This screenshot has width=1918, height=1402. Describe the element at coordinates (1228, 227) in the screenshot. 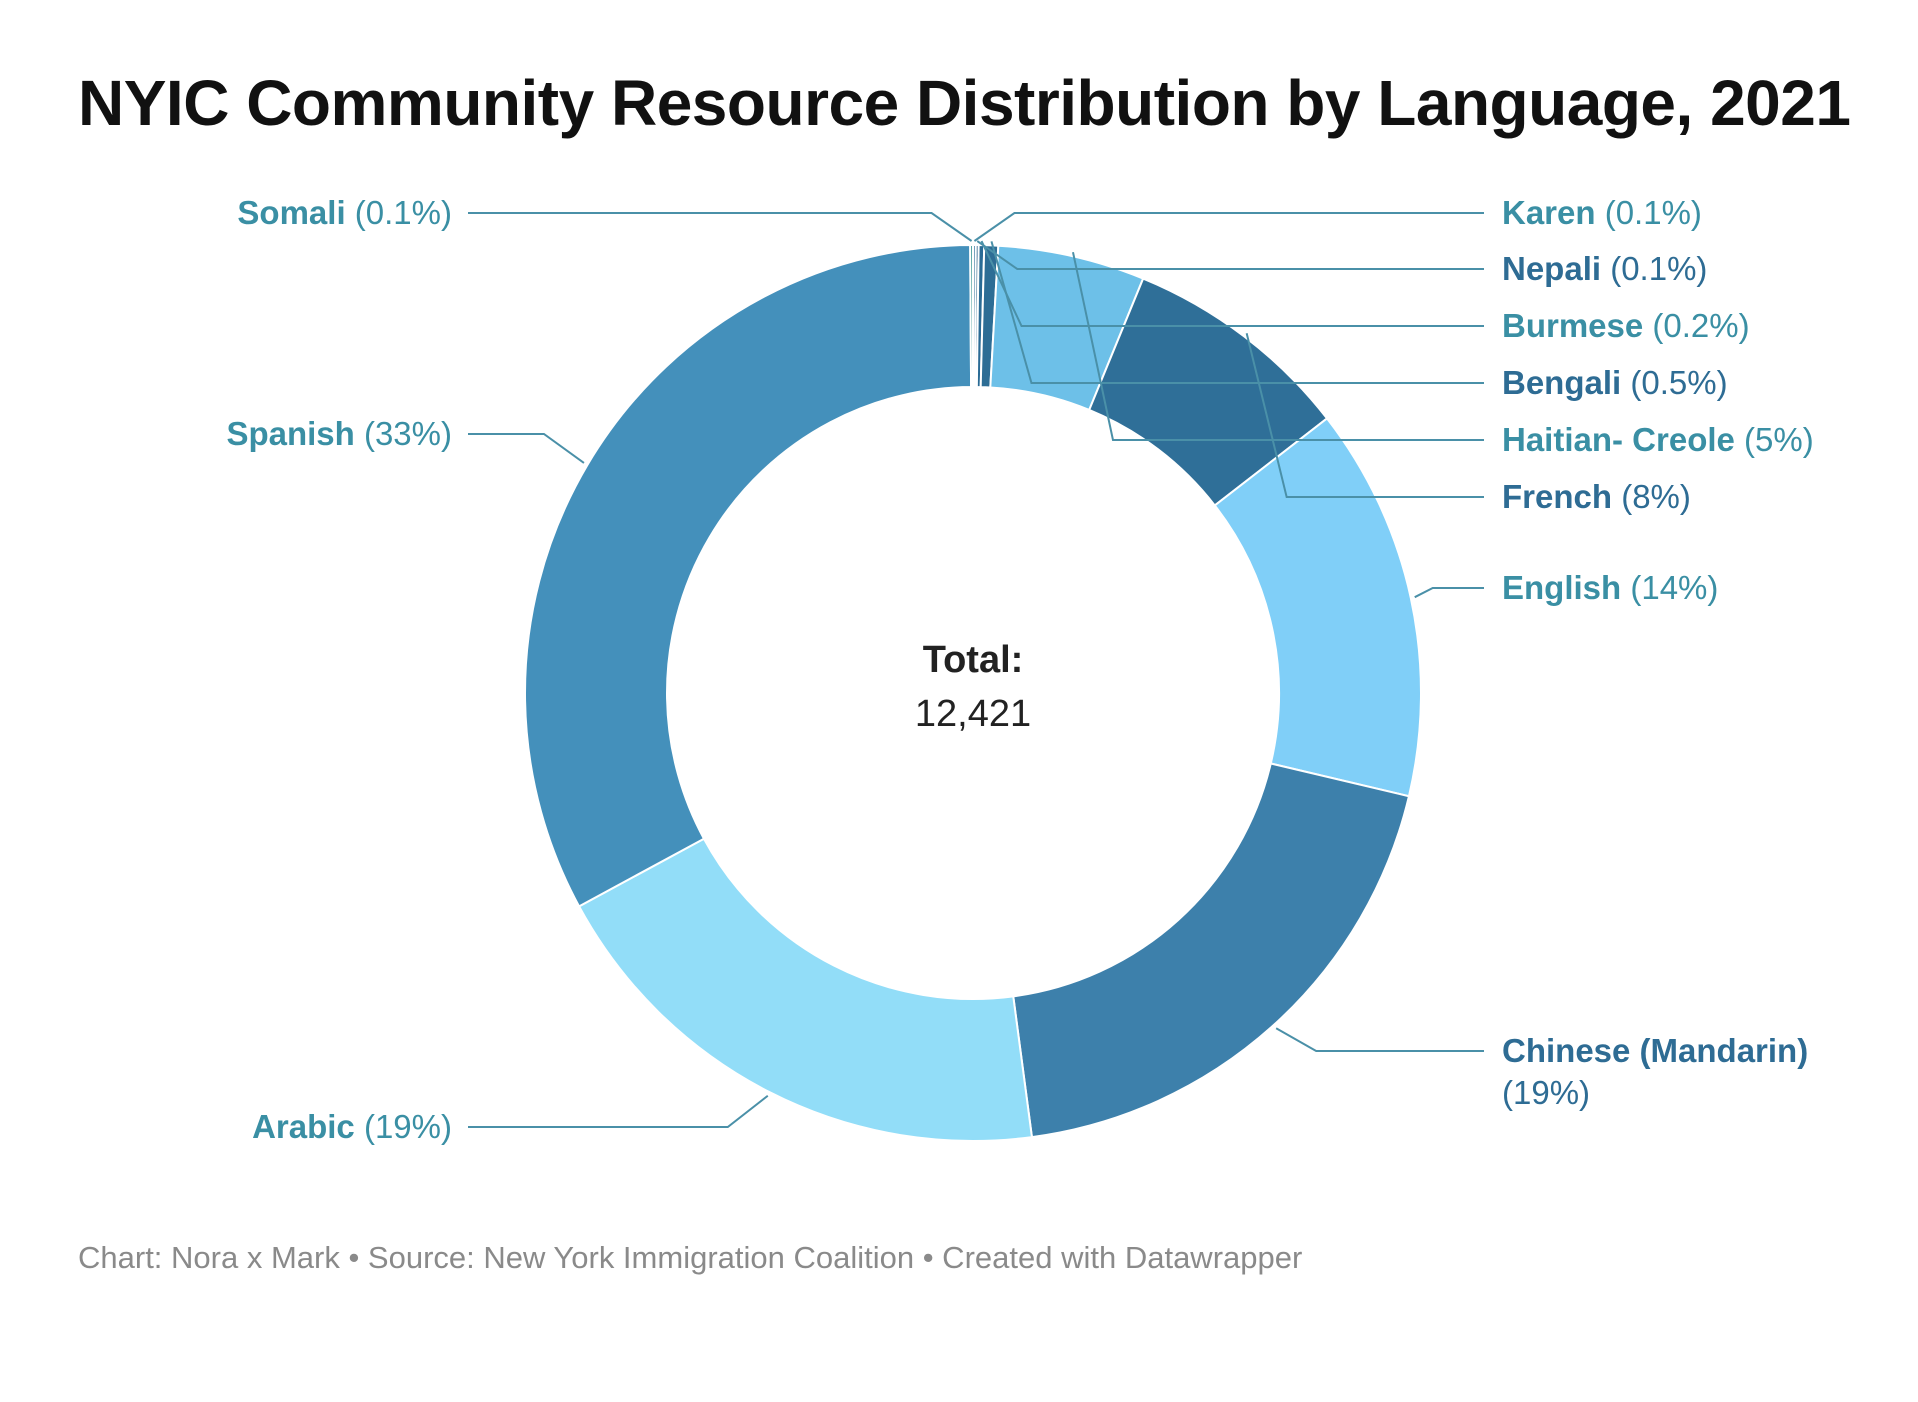

I see `leader-line-karen` at that location.